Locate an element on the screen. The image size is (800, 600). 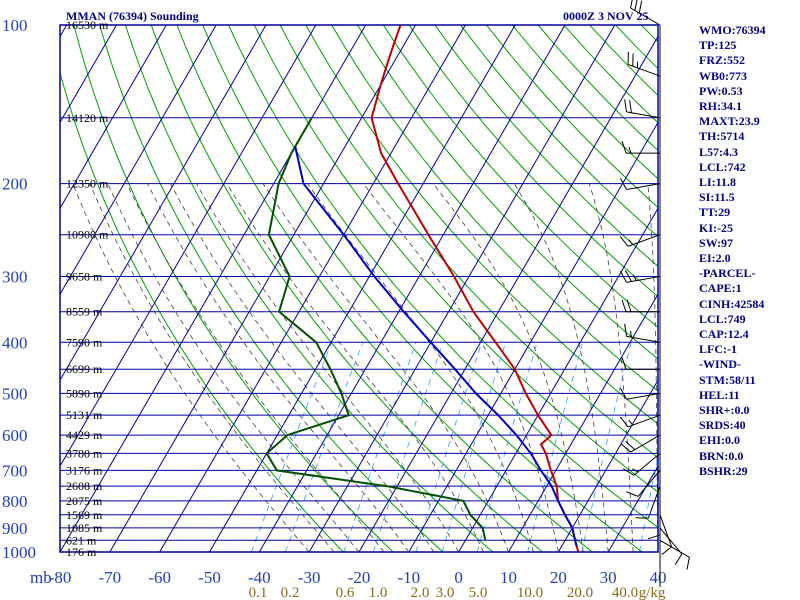
stat-line: BRN:0.0 is located at coordinates (721, 455).